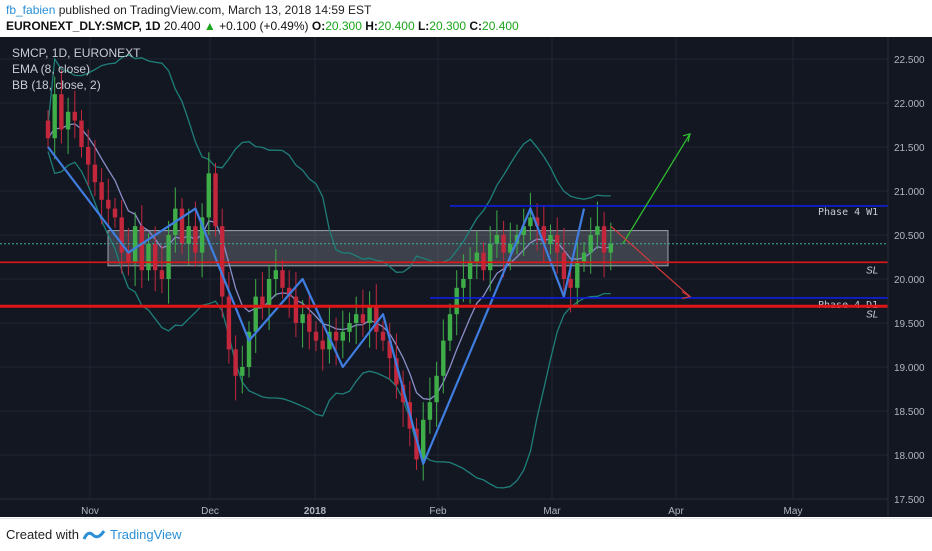 This screenshot has width=932, height=551. What do you see at coordinates (650, 261) in the screenshot?
I see `bearish-arrow` at bounding box center [650, 261].